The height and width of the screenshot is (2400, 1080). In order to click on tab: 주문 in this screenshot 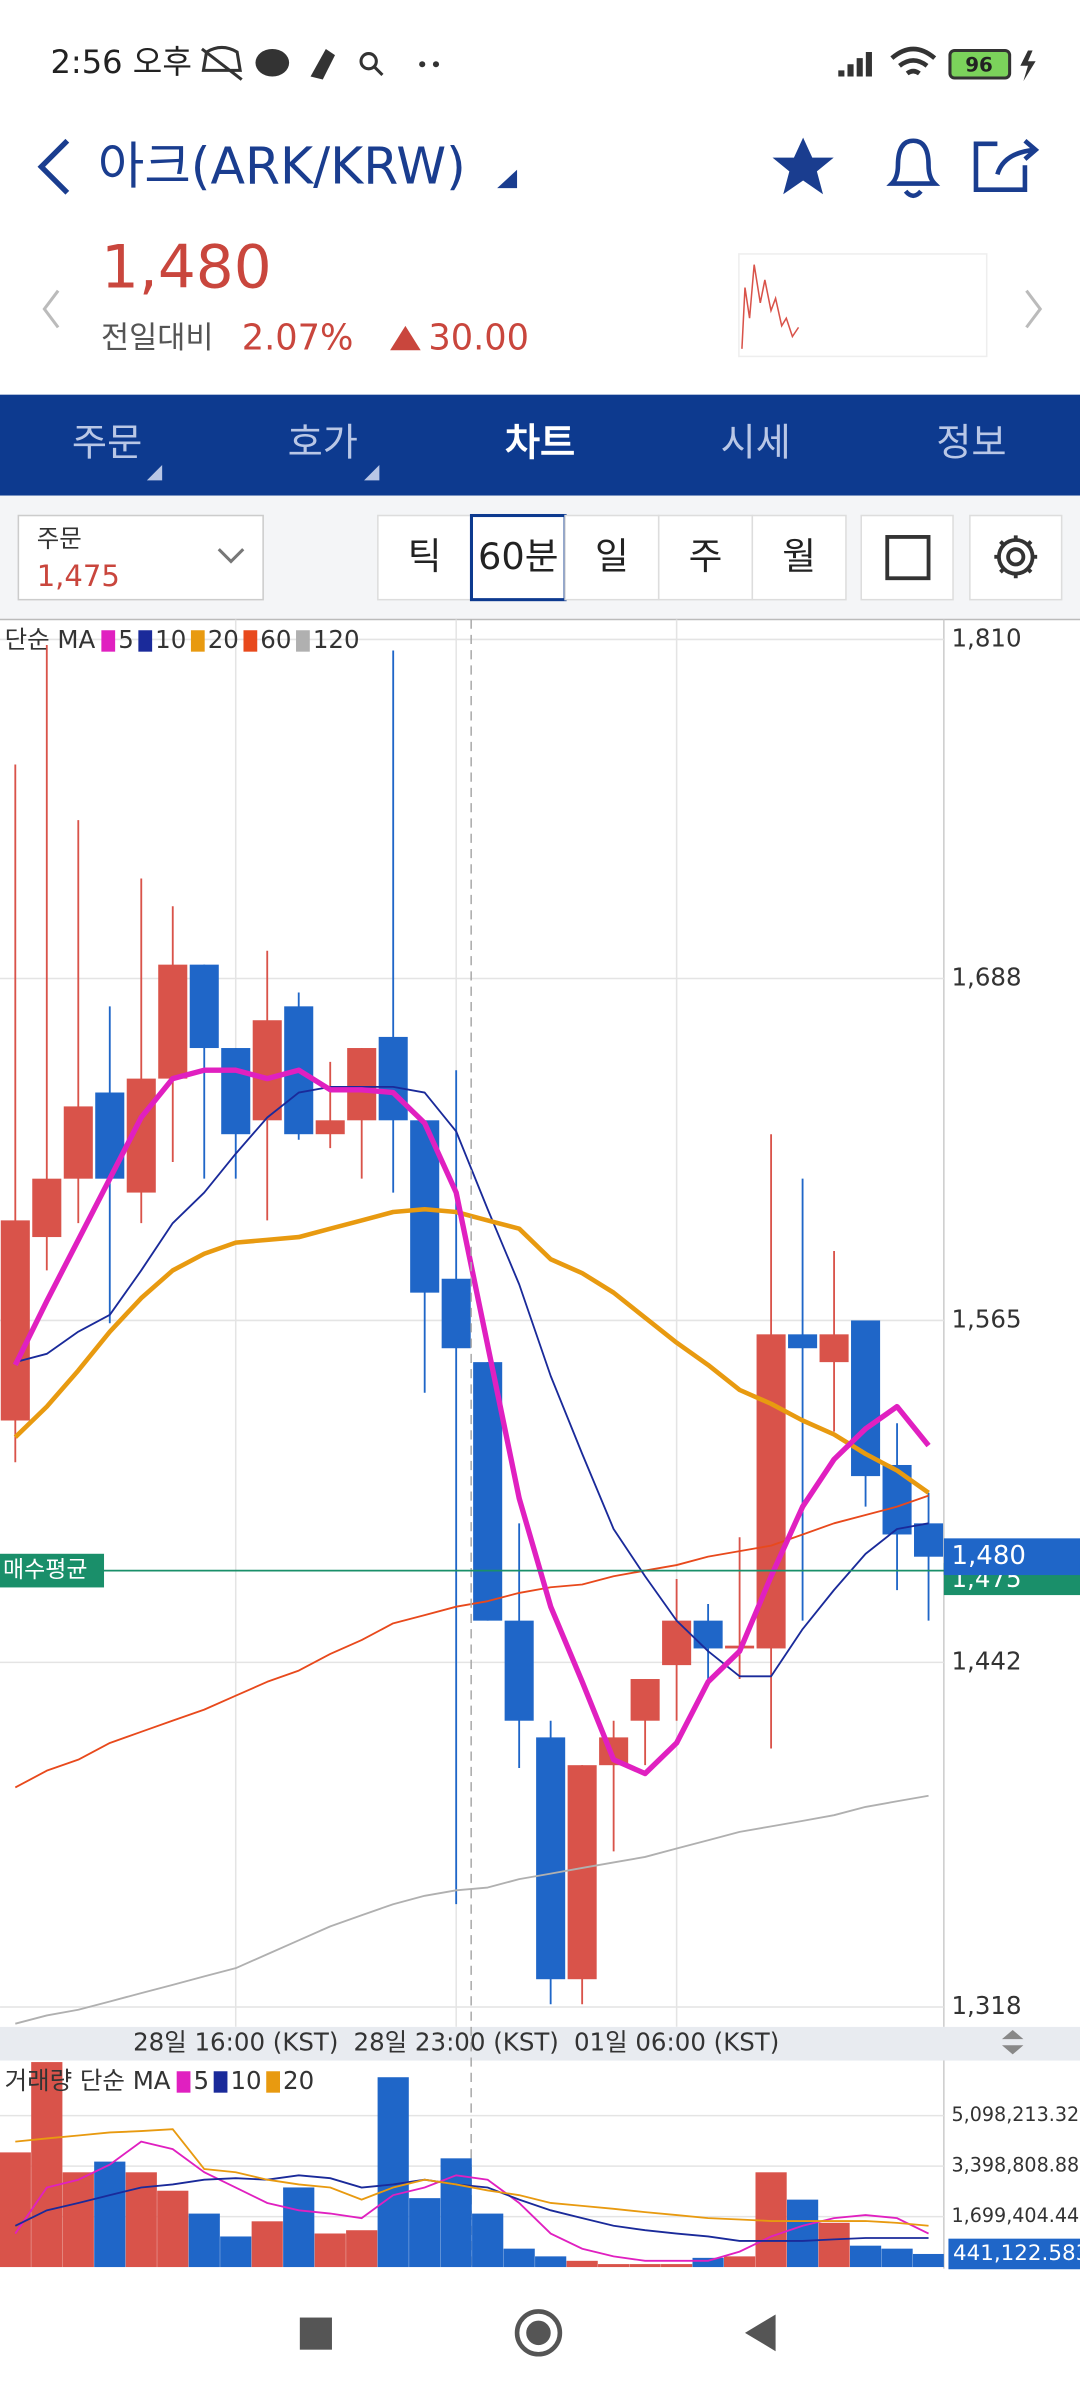, I will do `click(107, 444)`.